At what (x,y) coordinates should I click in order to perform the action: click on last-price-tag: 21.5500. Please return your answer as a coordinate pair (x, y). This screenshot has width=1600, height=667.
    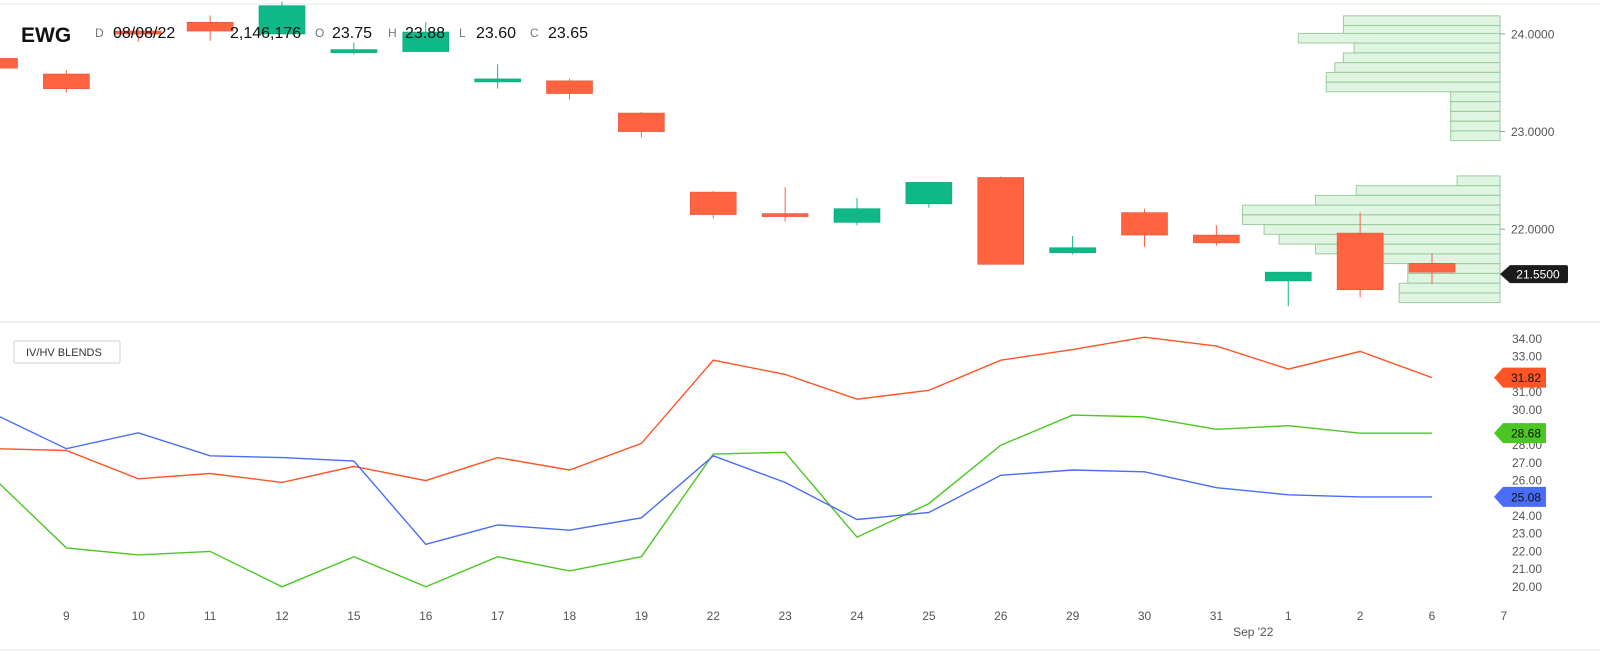
    Looking at the image, I should click on (1534, 274).